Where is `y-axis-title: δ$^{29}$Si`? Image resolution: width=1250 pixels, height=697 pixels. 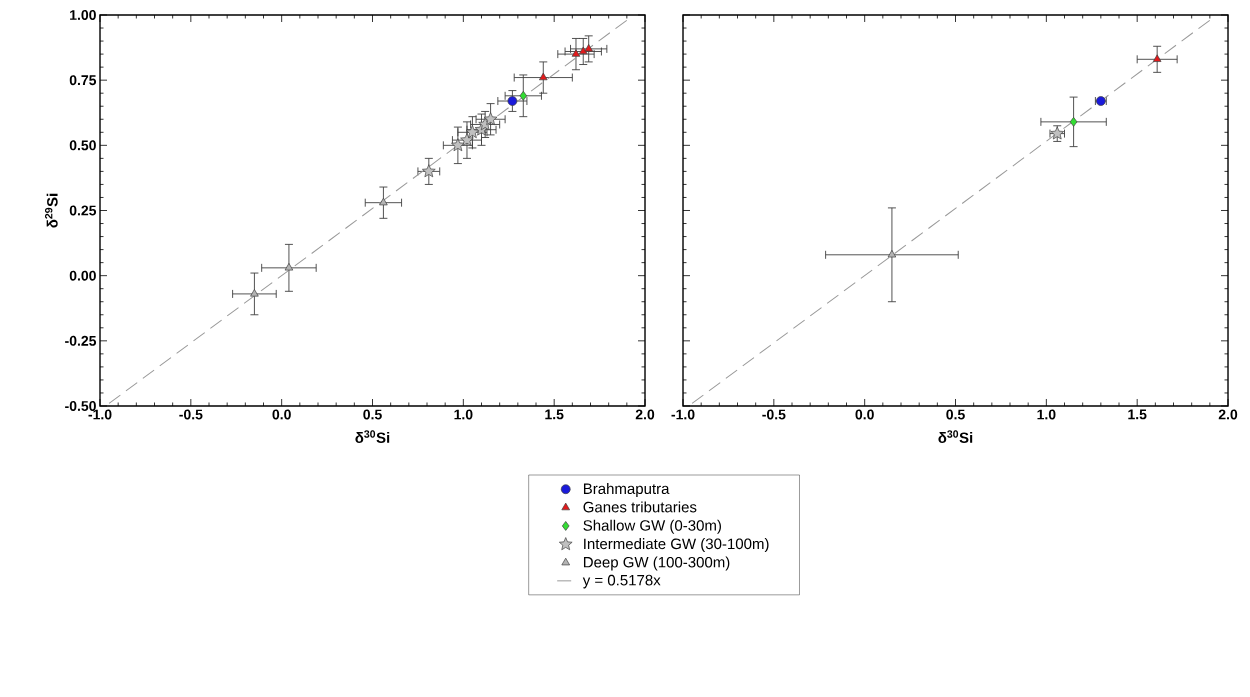
y-axis-title: δ$^{29}$Si is located at coordinates (51, 210).